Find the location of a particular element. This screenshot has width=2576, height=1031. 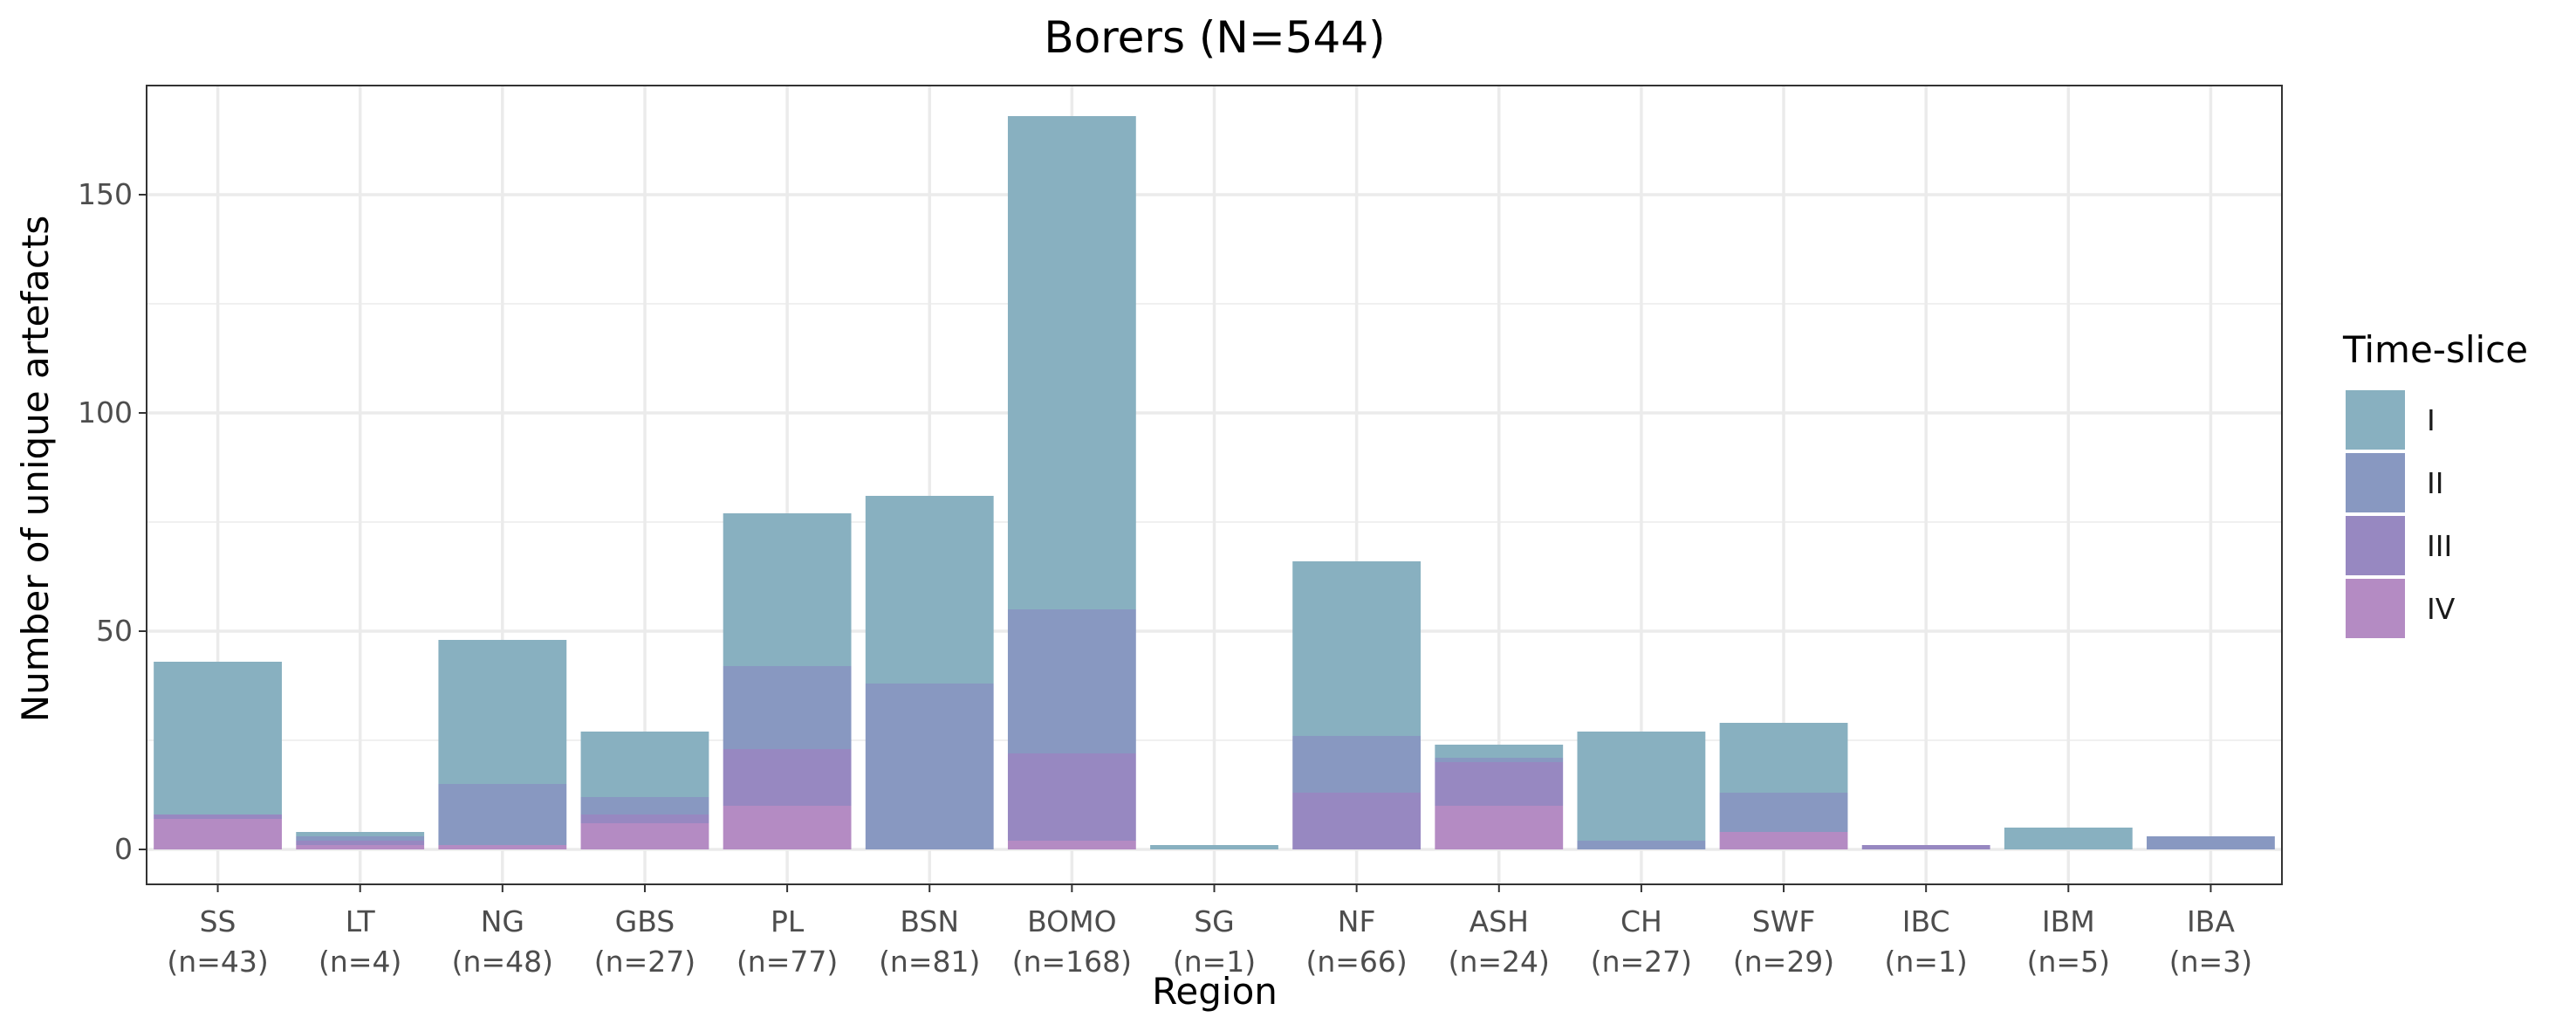

bar-gbs-iii is located at coordinates (644, 818).